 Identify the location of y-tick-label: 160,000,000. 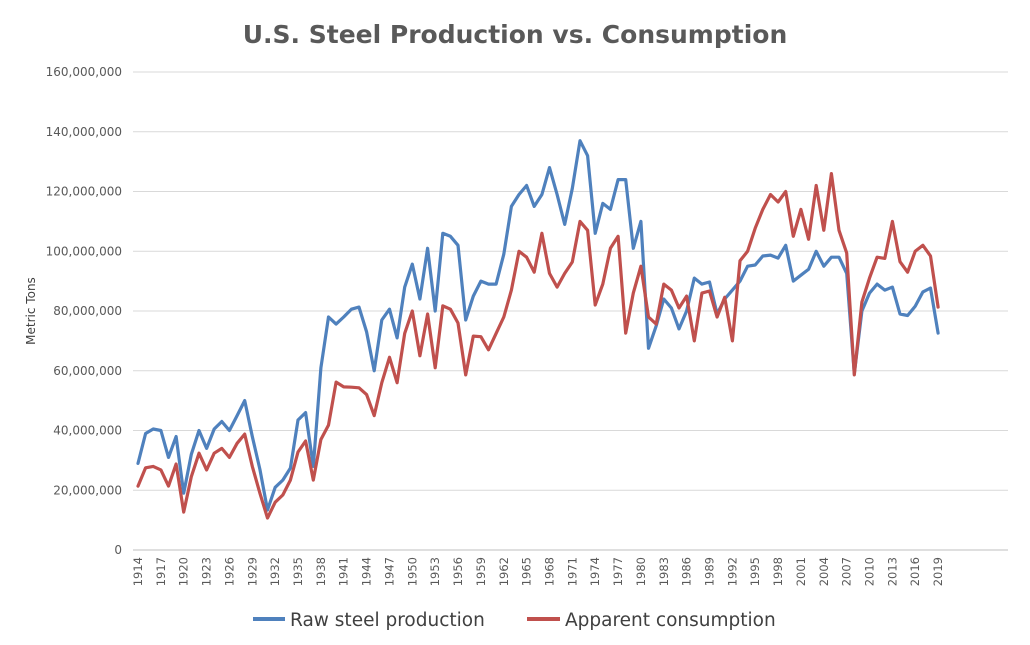
(84, 72).